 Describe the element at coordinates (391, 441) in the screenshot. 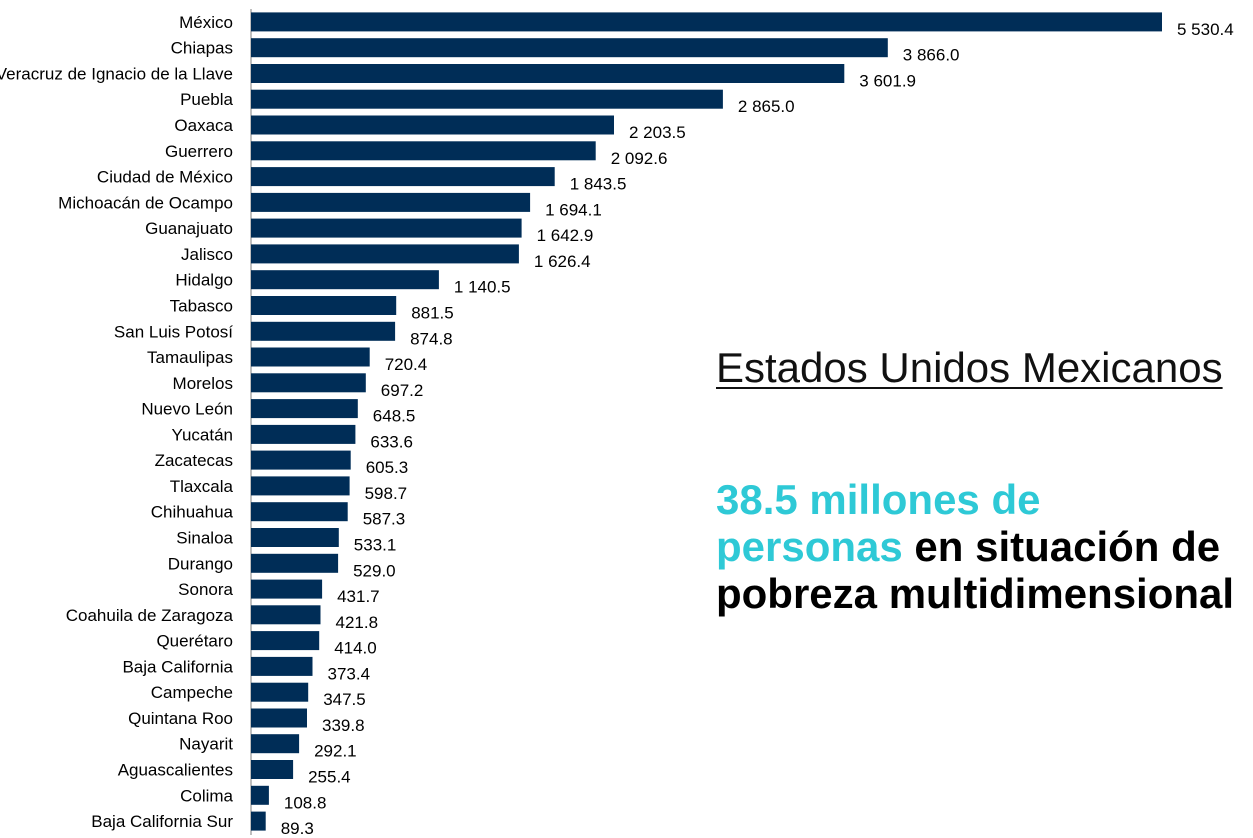

I see `value-label: 633.6` at that location.